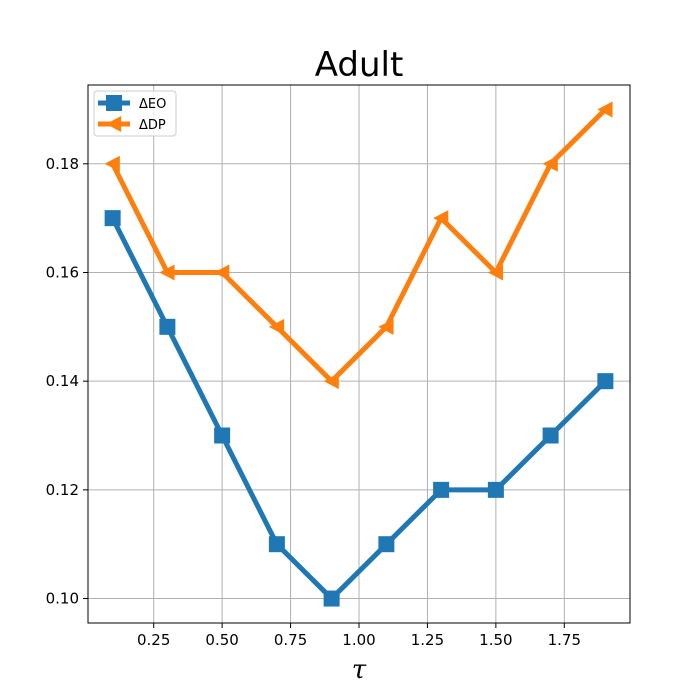  Describe the element at coordinates (62, 381) in the screenshot. I see `y-tick-label: 0.14` at that location.